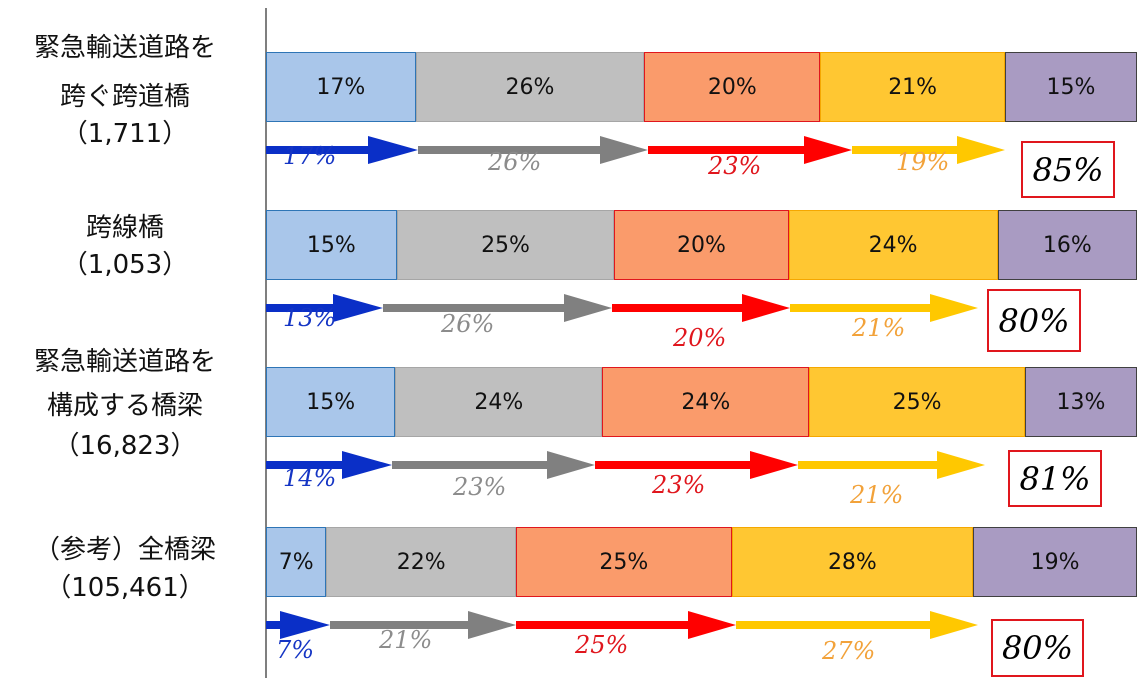 The width and height of the screenshot is (1137, 681). What do you see at coordinates (1055, 478) in the screenshot?
I see `total-percent-box: 81%` at bounding box center [1055, 478].